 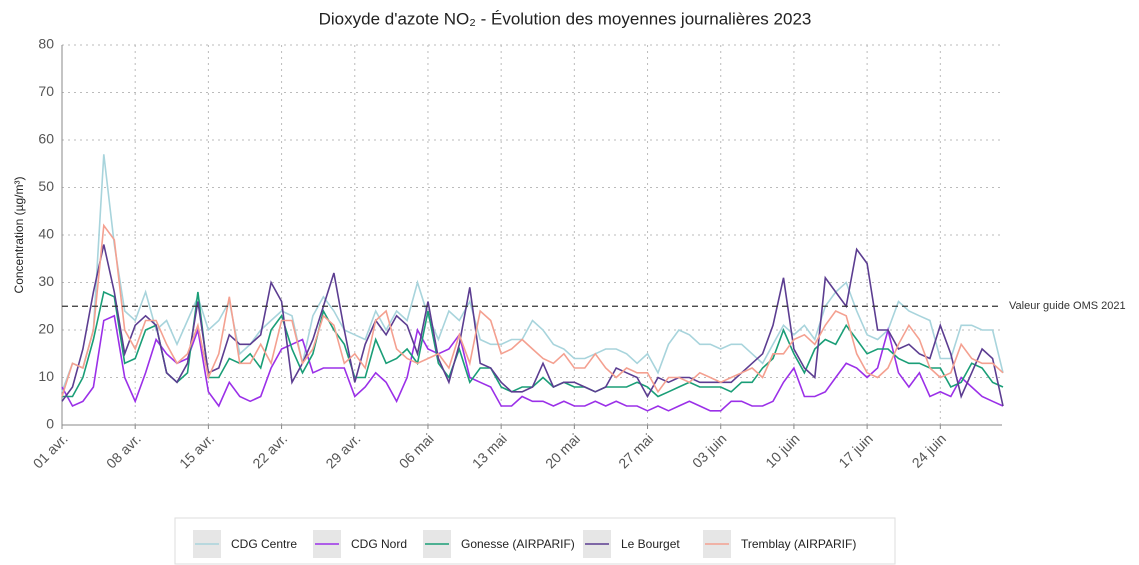 I want to click on x-tick-label: 24 juin, so click(x=929, y=450).